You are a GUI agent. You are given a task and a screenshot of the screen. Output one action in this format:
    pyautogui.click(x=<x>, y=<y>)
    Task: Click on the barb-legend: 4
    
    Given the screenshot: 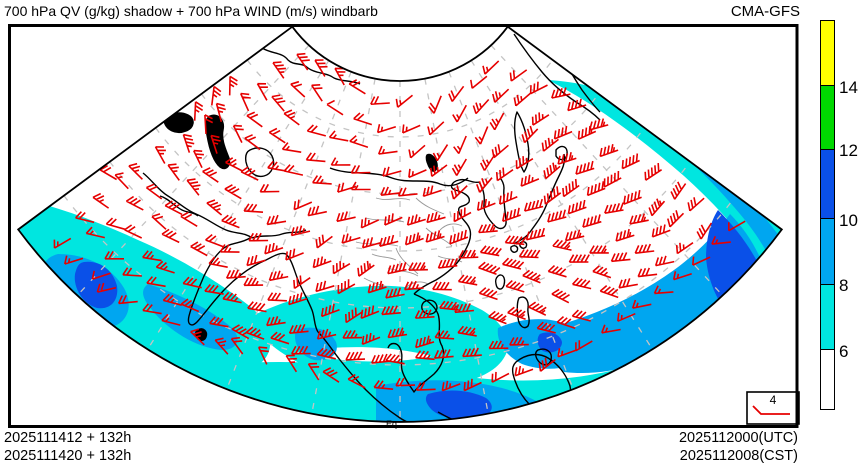 What is the action you would take?
    pyautogui.click(x=773, y=408)
    